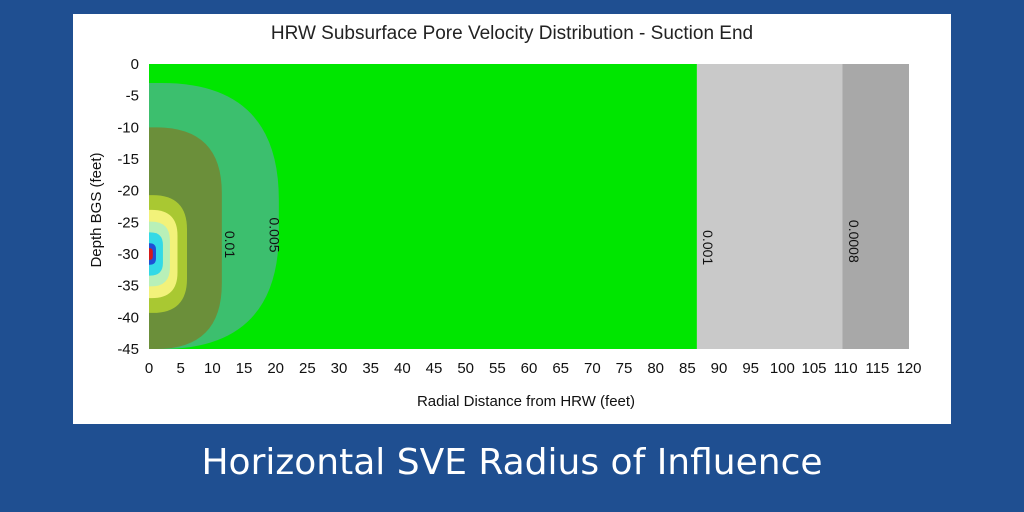 This screenshot has height=512, width=1024. What do you see at coordinates (877, 368) in the screenshot?
I see `x-tick-label: 115` at bounding box center [877, 368].